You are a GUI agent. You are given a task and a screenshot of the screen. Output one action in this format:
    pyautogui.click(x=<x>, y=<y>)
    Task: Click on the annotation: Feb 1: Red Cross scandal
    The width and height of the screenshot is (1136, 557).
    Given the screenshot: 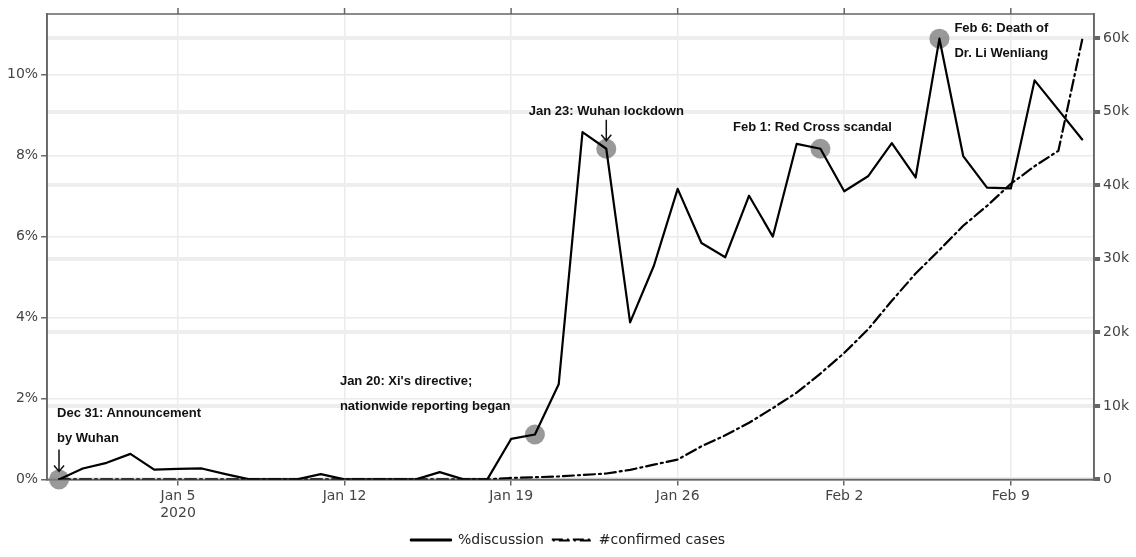 What is the action you would take?
    pyautogui.click(x=812, y=127)
    